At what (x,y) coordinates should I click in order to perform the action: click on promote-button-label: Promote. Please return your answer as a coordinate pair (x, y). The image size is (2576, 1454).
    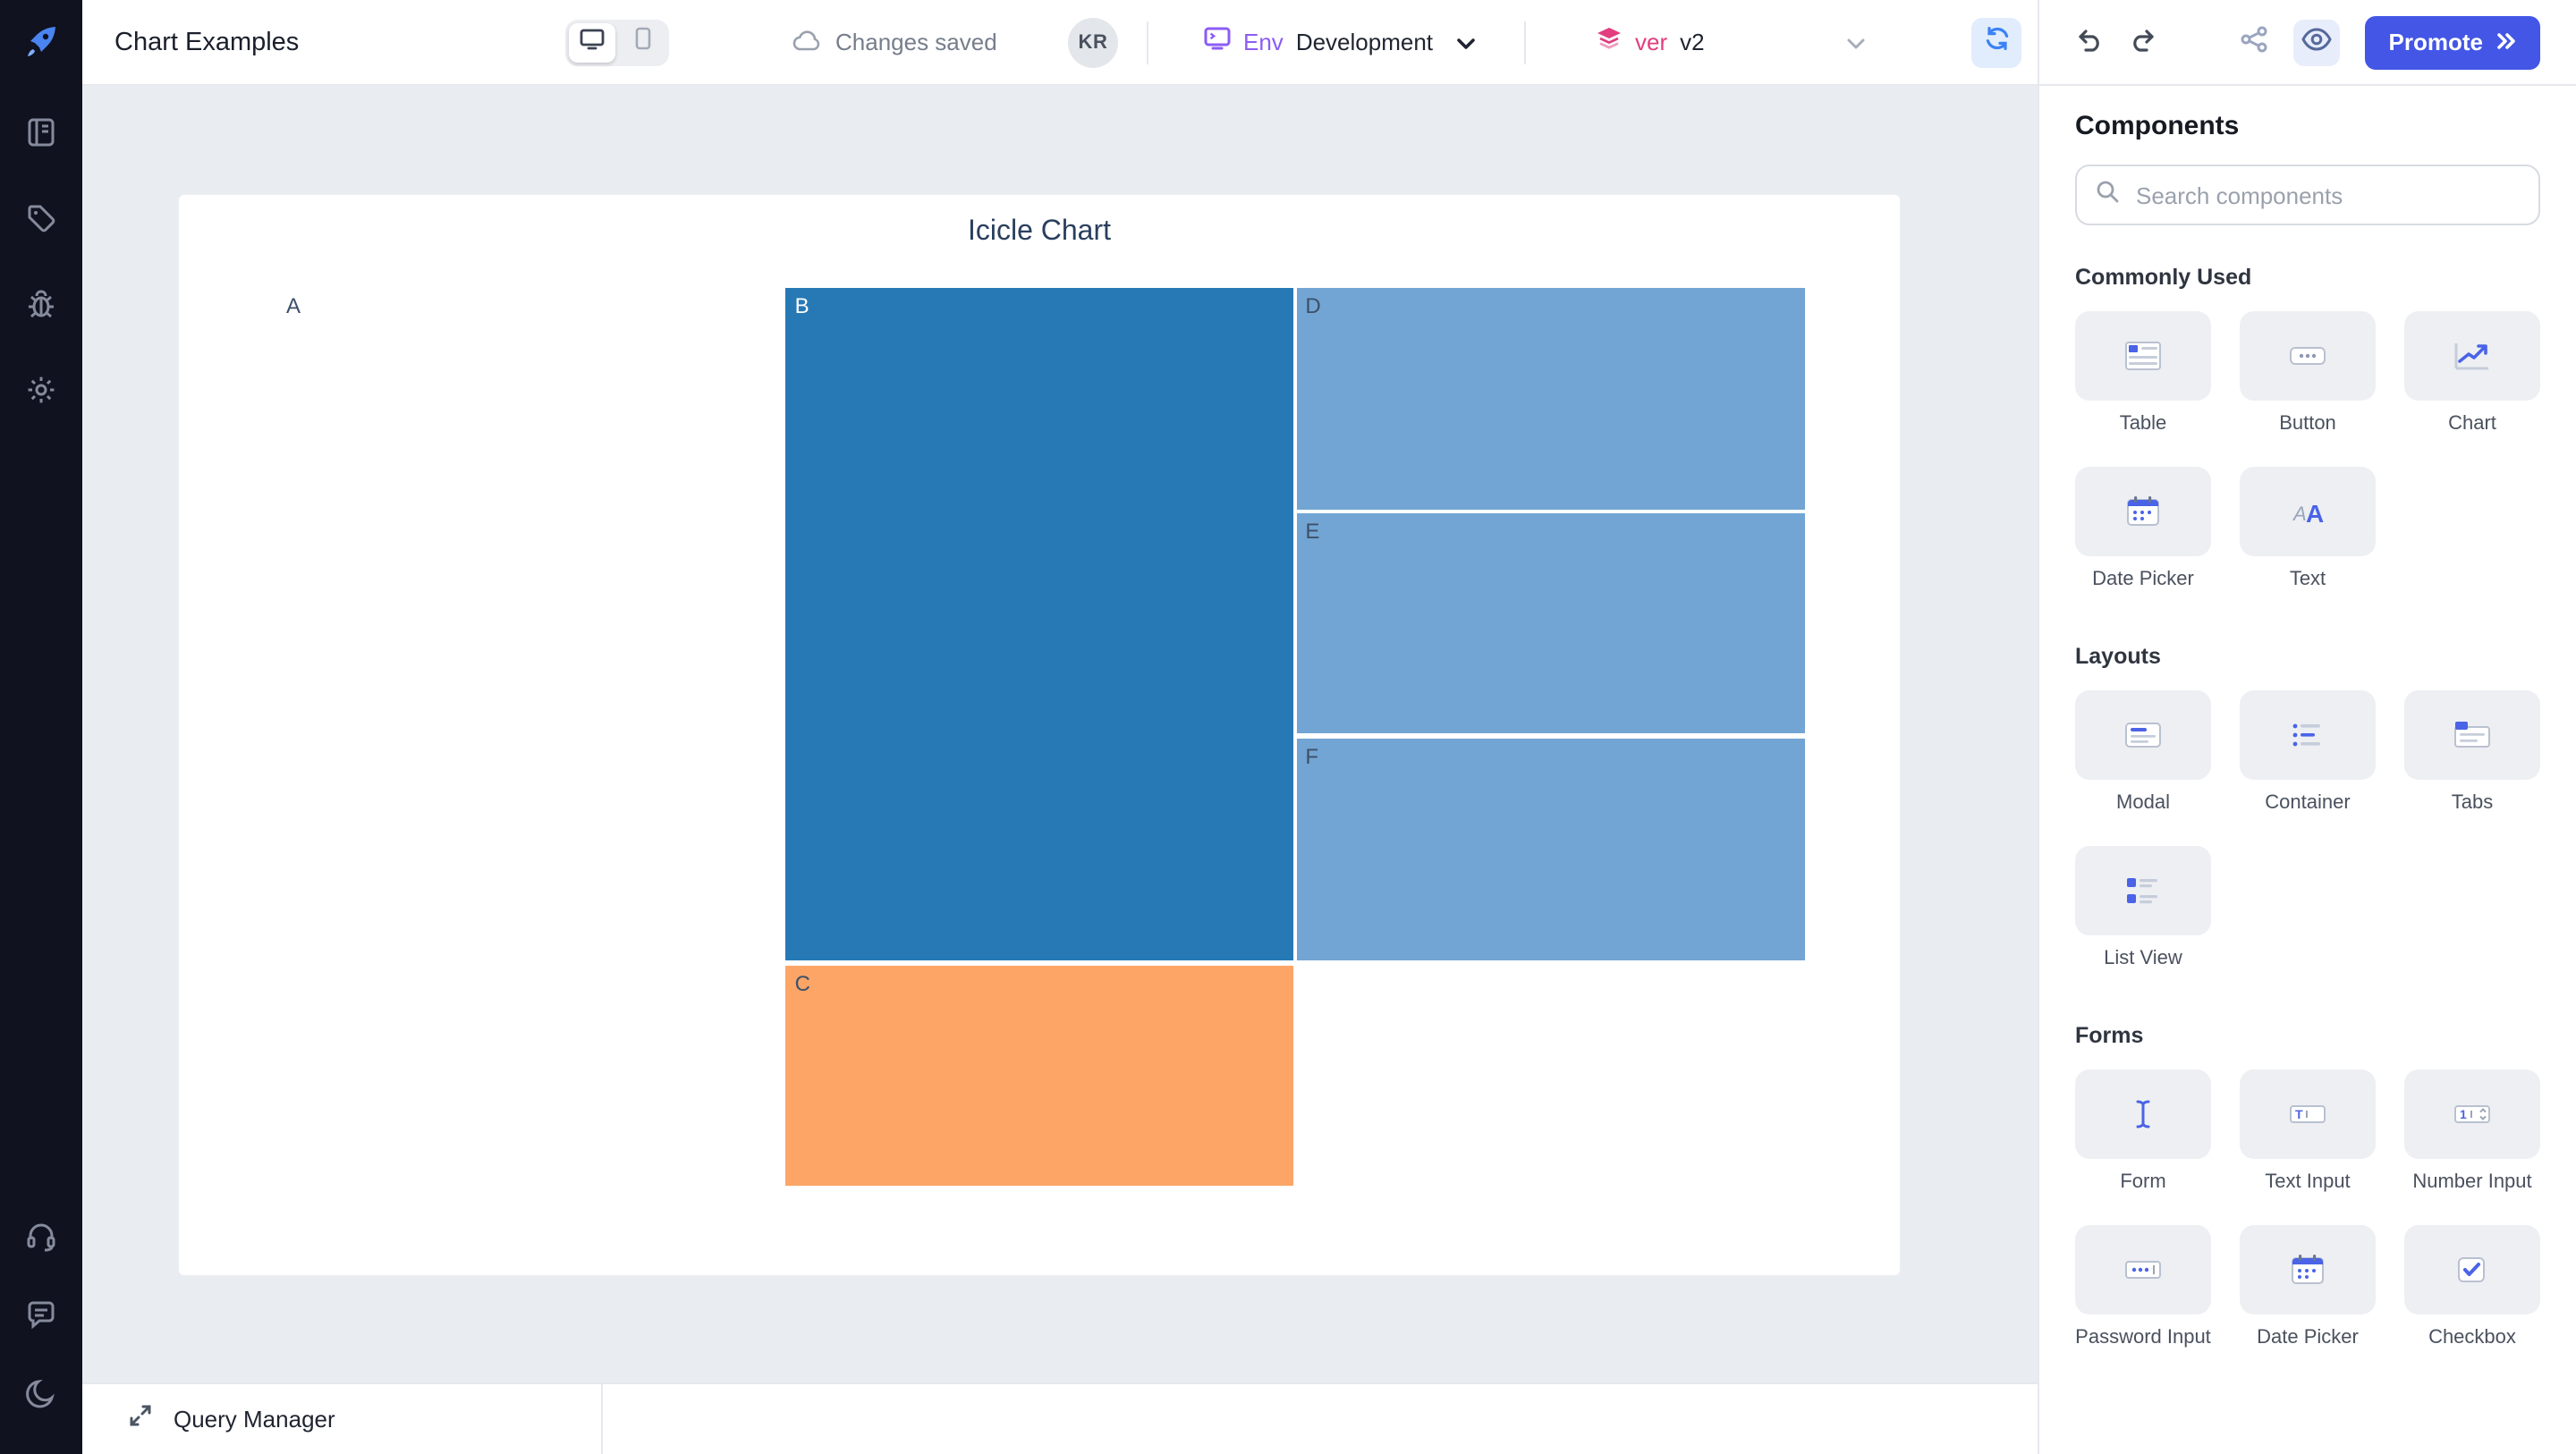
    Looking at the image, I should click on (2435, 42).